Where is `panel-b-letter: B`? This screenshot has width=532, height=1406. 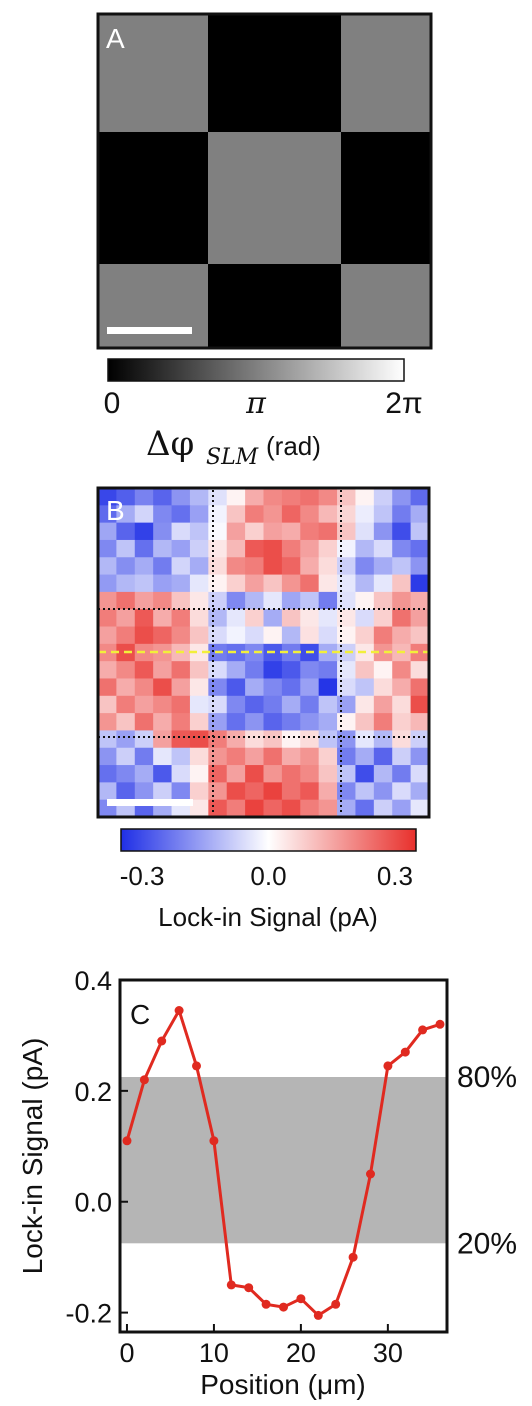 panel-b-letter: B is located at coordinates (115, 510).